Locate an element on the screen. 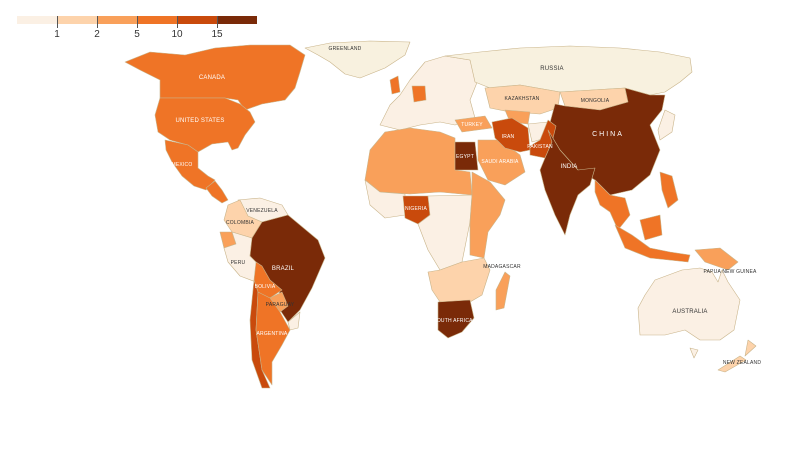 This screenshot has width=800, height=450. label-turkey: TURKEY is located at coordinates (472, 125).